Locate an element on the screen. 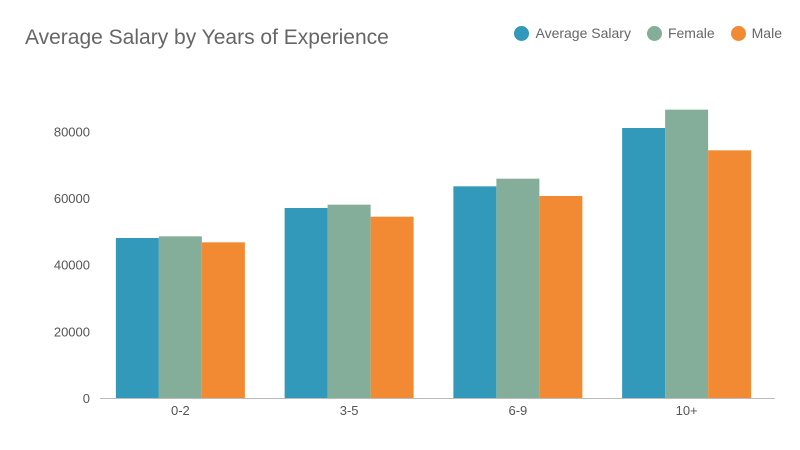  legend-item-female: Female is located at coordinates (680, 33).